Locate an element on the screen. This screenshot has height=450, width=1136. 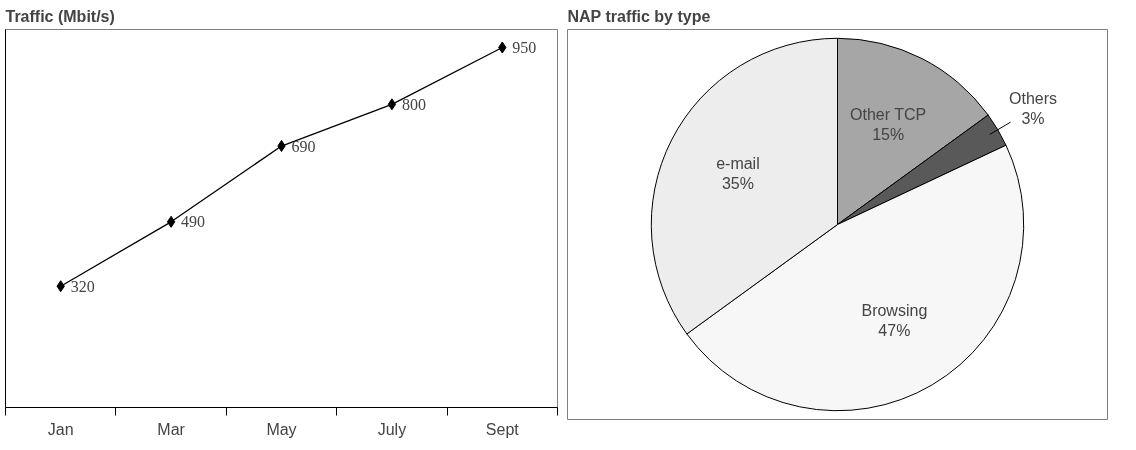
chart-title: NAP traffic by type is located at coordinates (639, 16).